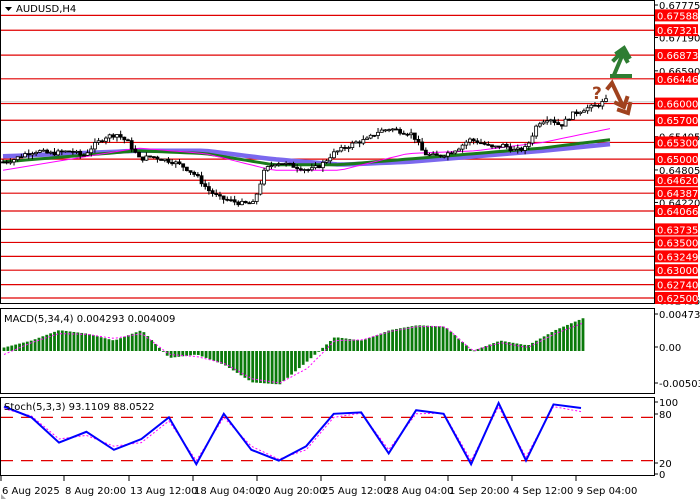  Describe the element at coordinates (677, 212) in the screenshot. I see `level-label: 0.64066` at that location.